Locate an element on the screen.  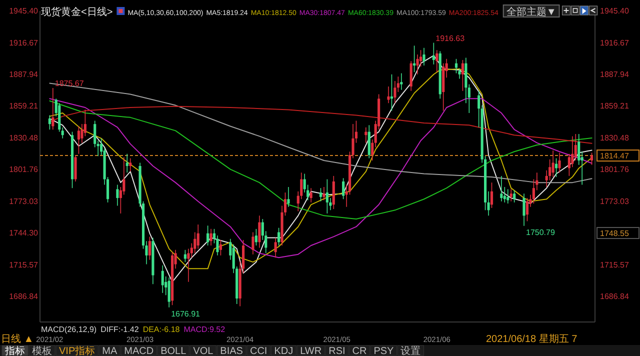
y-tick-label: 1744.30 is located at coordinates (24, 233).